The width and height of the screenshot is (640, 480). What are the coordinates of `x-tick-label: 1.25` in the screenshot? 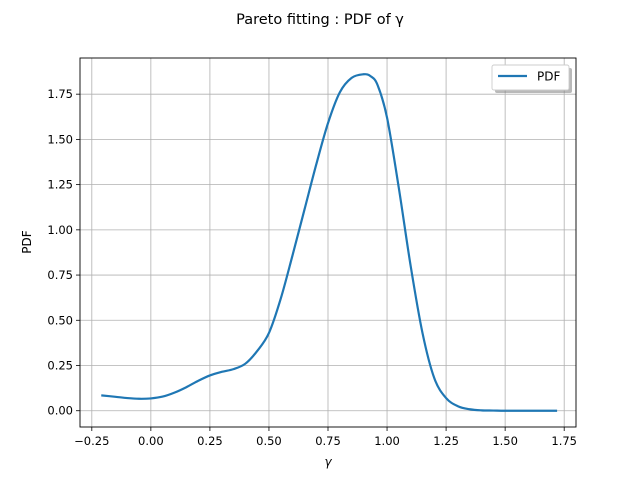 It's located at (446, 441).